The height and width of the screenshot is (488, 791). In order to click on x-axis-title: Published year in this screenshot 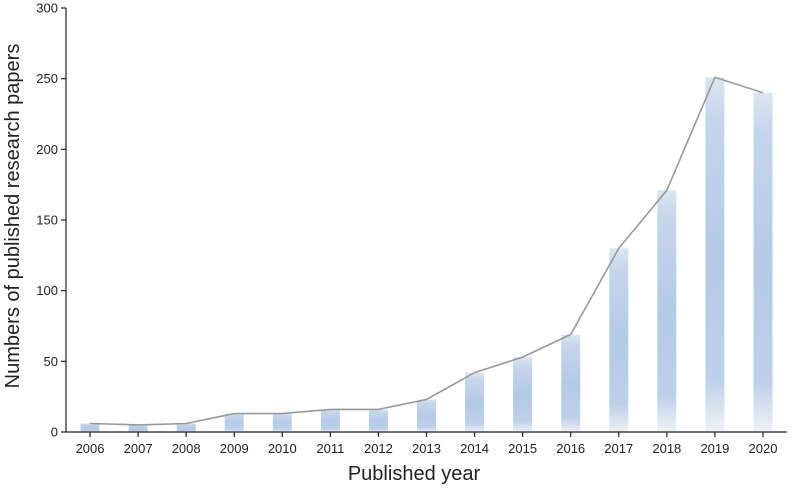, I will do `click(414, 474)`.